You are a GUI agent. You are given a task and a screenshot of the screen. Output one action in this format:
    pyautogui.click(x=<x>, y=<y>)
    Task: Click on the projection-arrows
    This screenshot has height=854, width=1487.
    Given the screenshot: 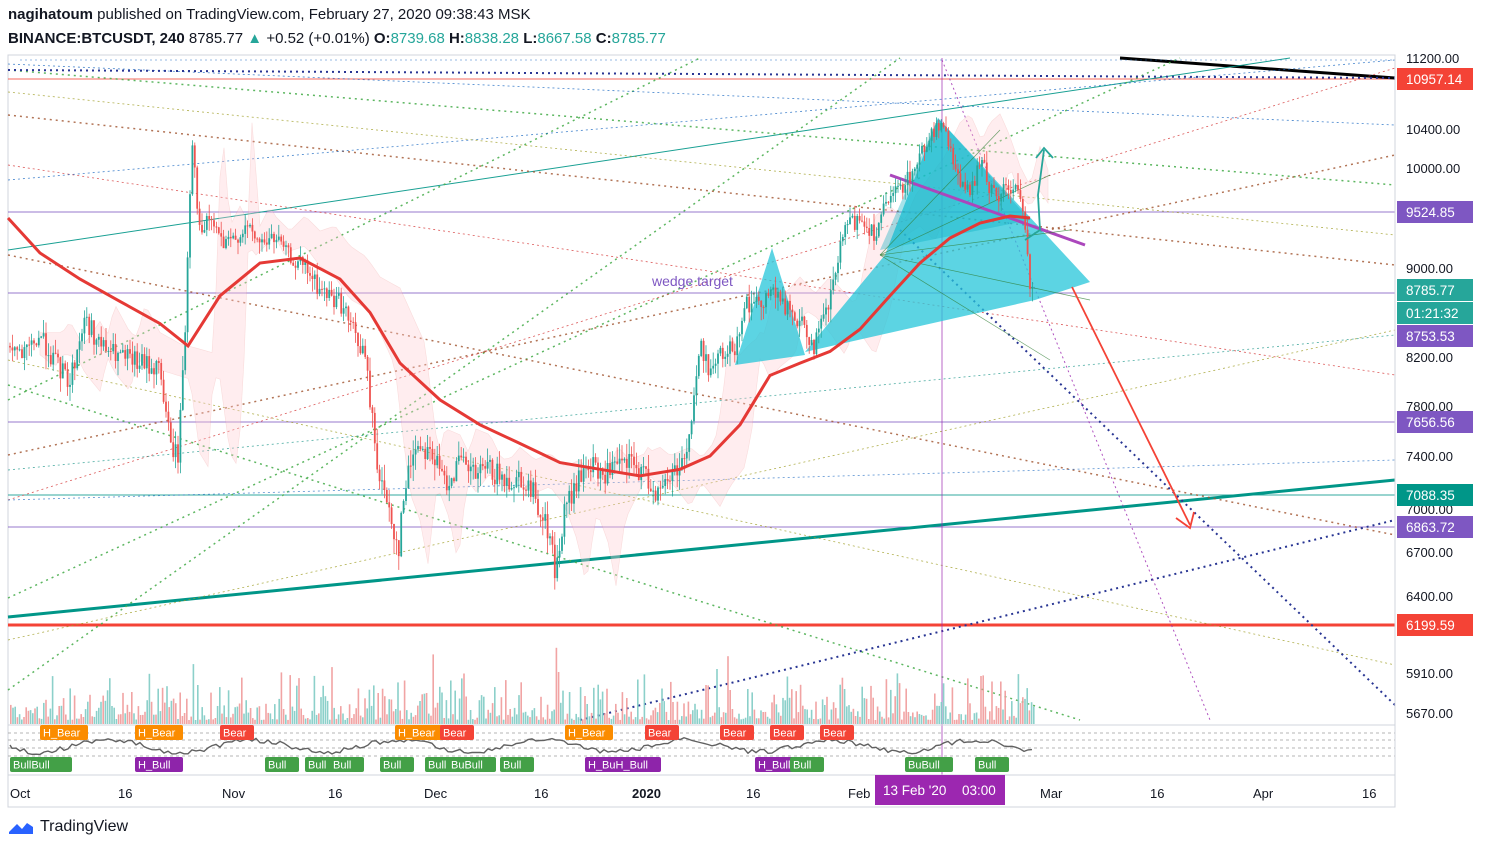 What is the action you would take?
    pyautogui.click(x=1109, y=338)
    